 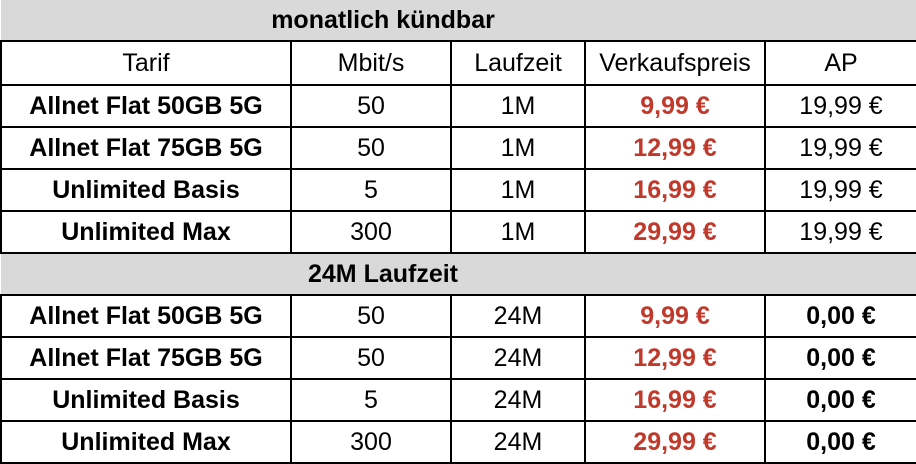 I want to click on table-row: Unlimited Max 300 24M 29,99 € 0,00 €, so click(x=458, y=442).